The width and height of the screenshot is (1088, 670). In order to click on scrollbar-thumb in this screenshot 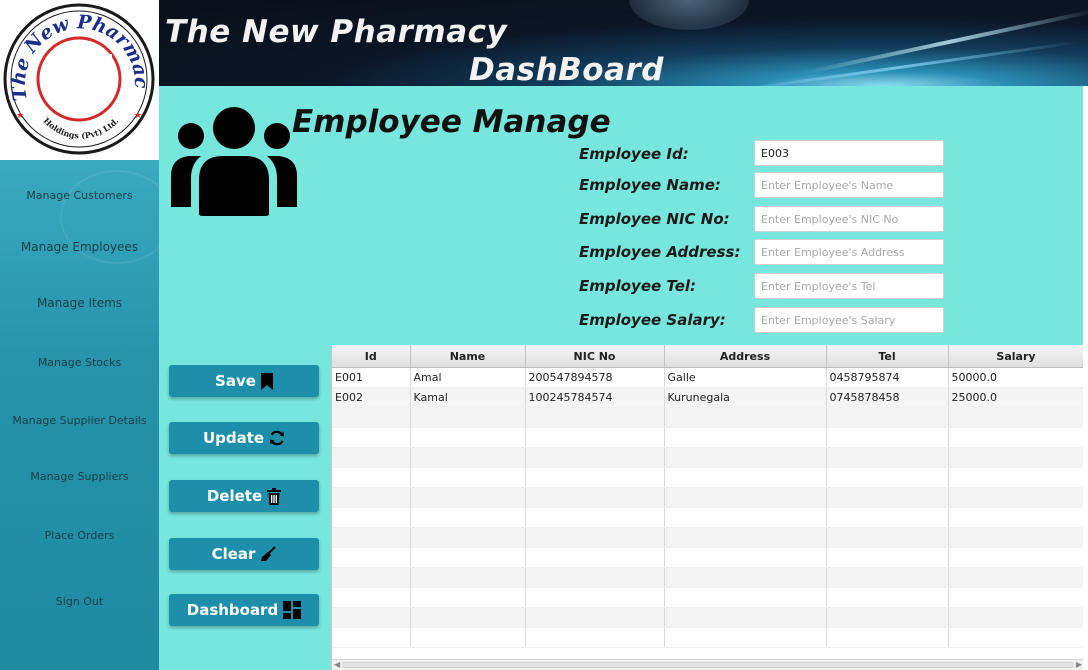, I will do `click(708, 665)`.